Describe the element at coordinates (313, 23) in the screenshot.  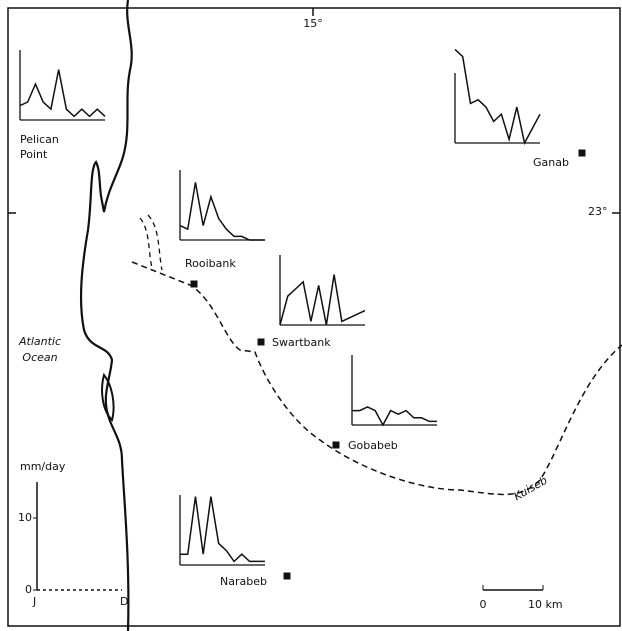
I see `longitude-label: 15°` at that location.